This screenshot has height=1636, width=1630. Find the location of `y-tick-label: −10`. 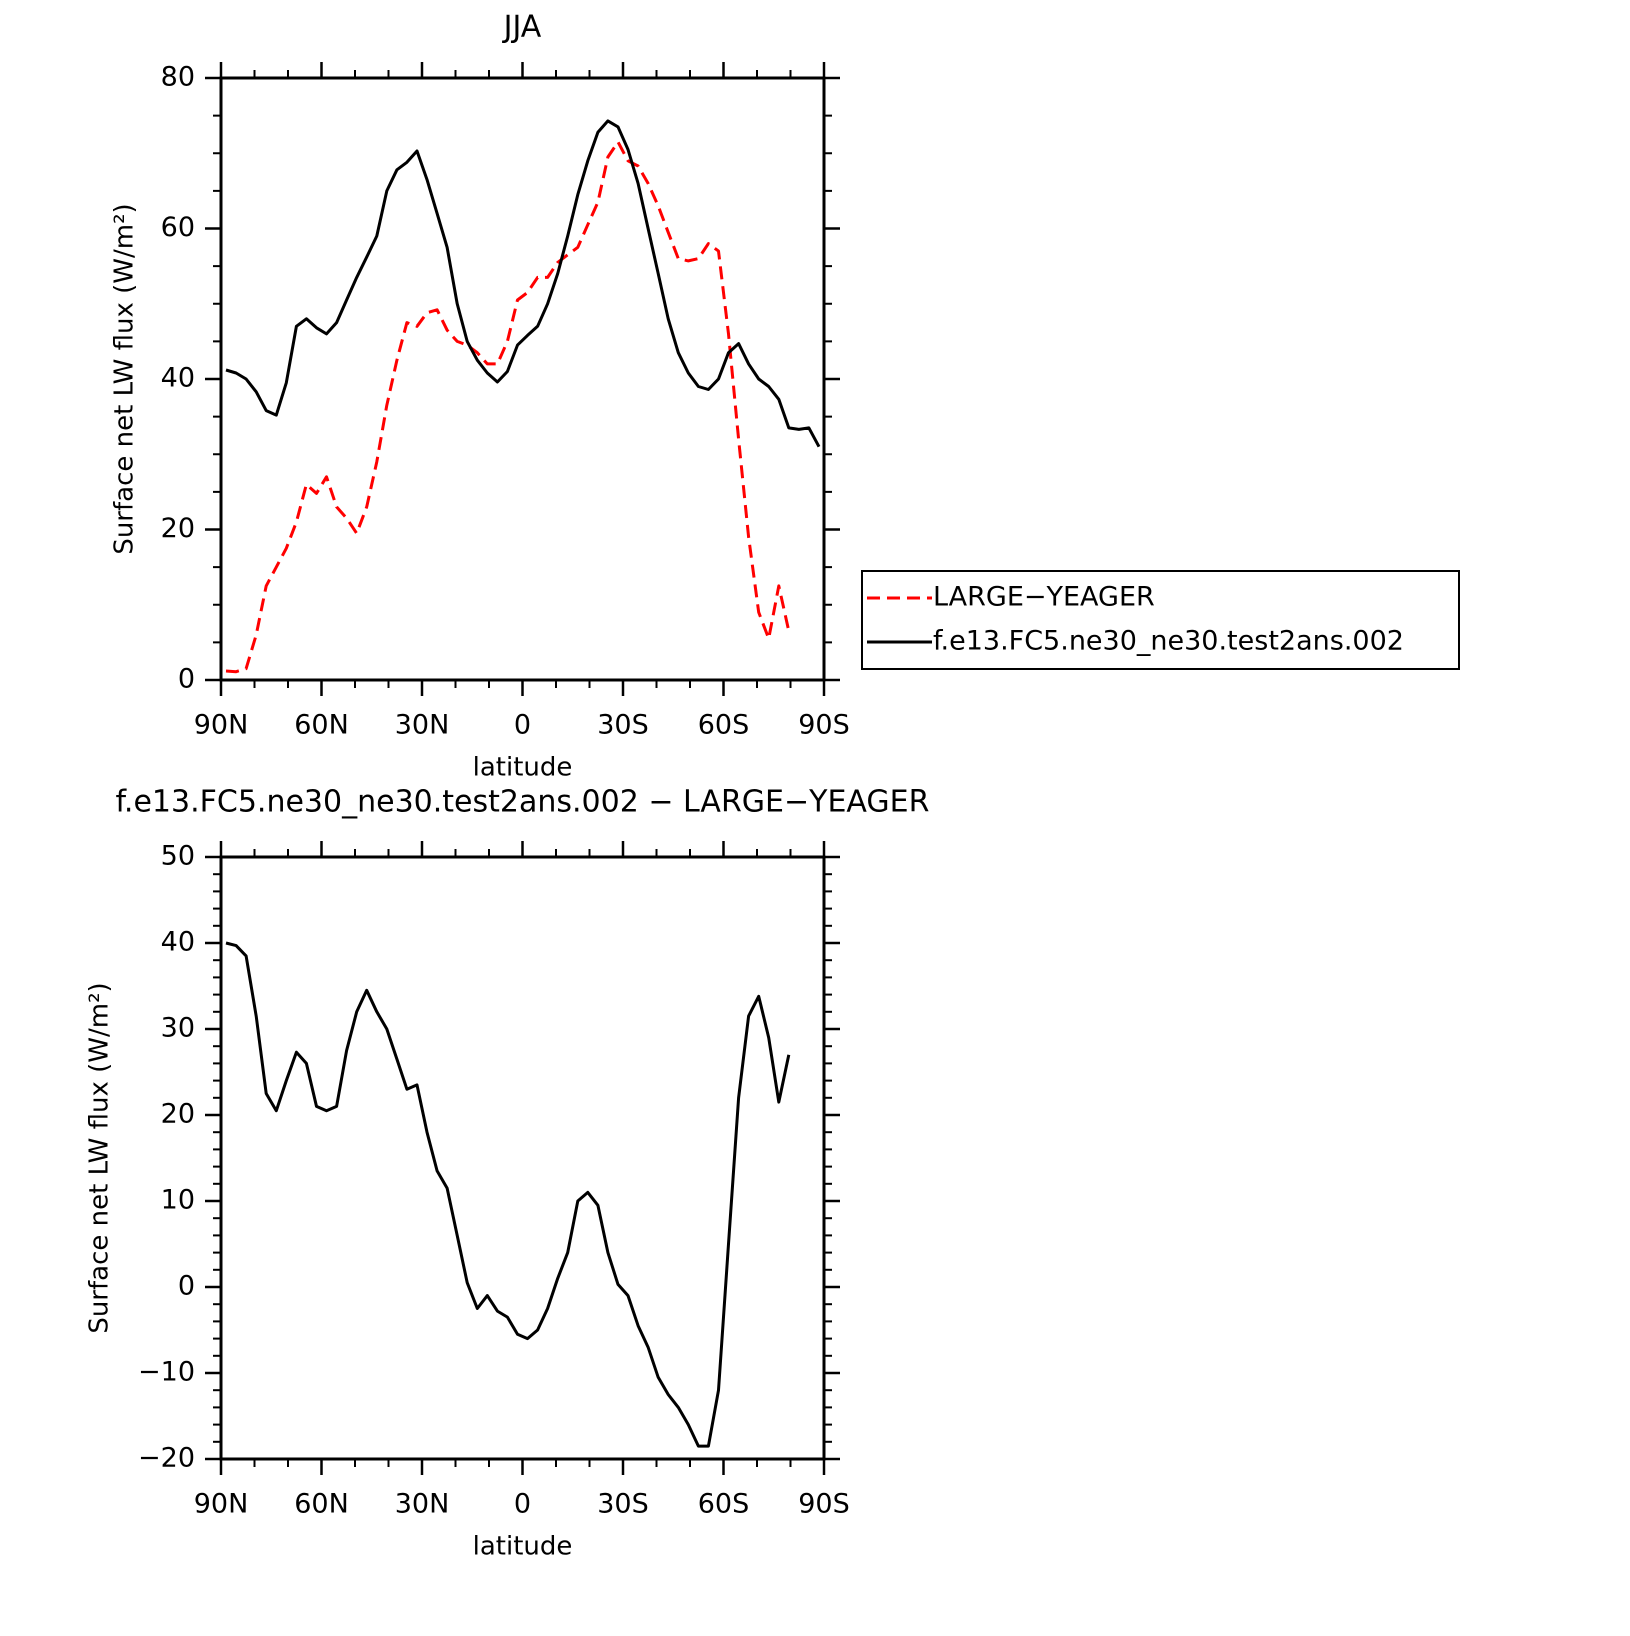

y-tick-label: −10 is located at coordinates (166, 1372).